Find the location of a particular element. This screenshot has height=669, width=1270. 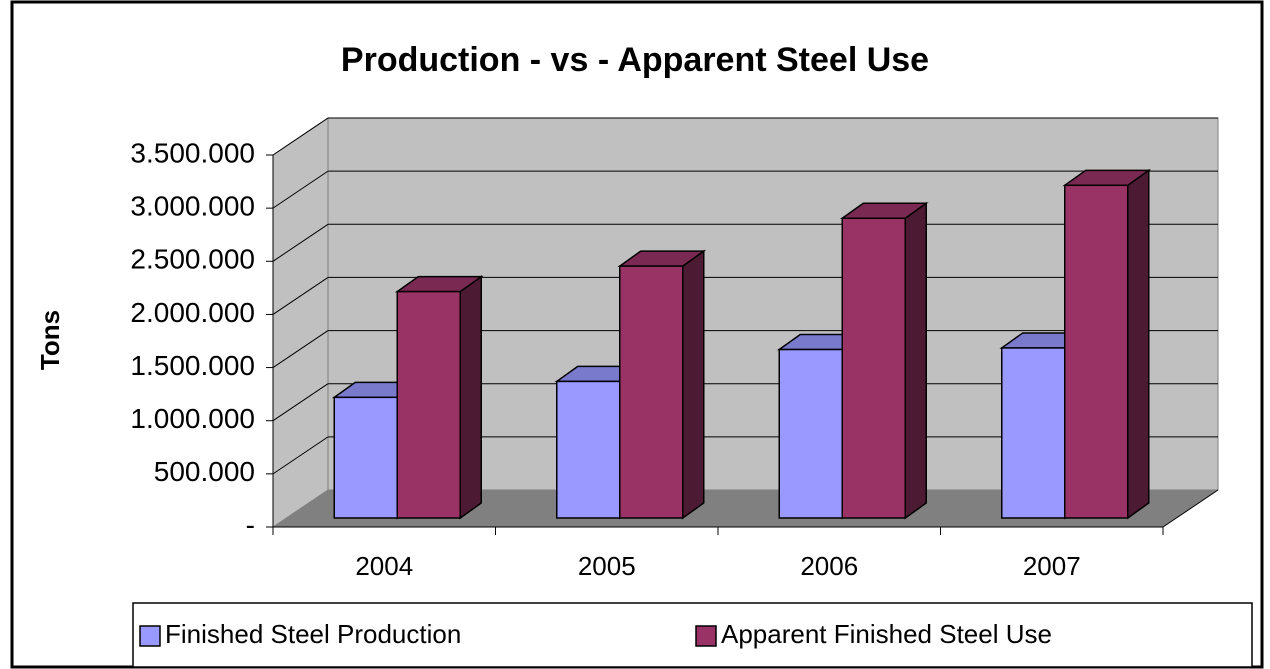

x-tick-label: 2007 is located at coordinates (1052, 566).